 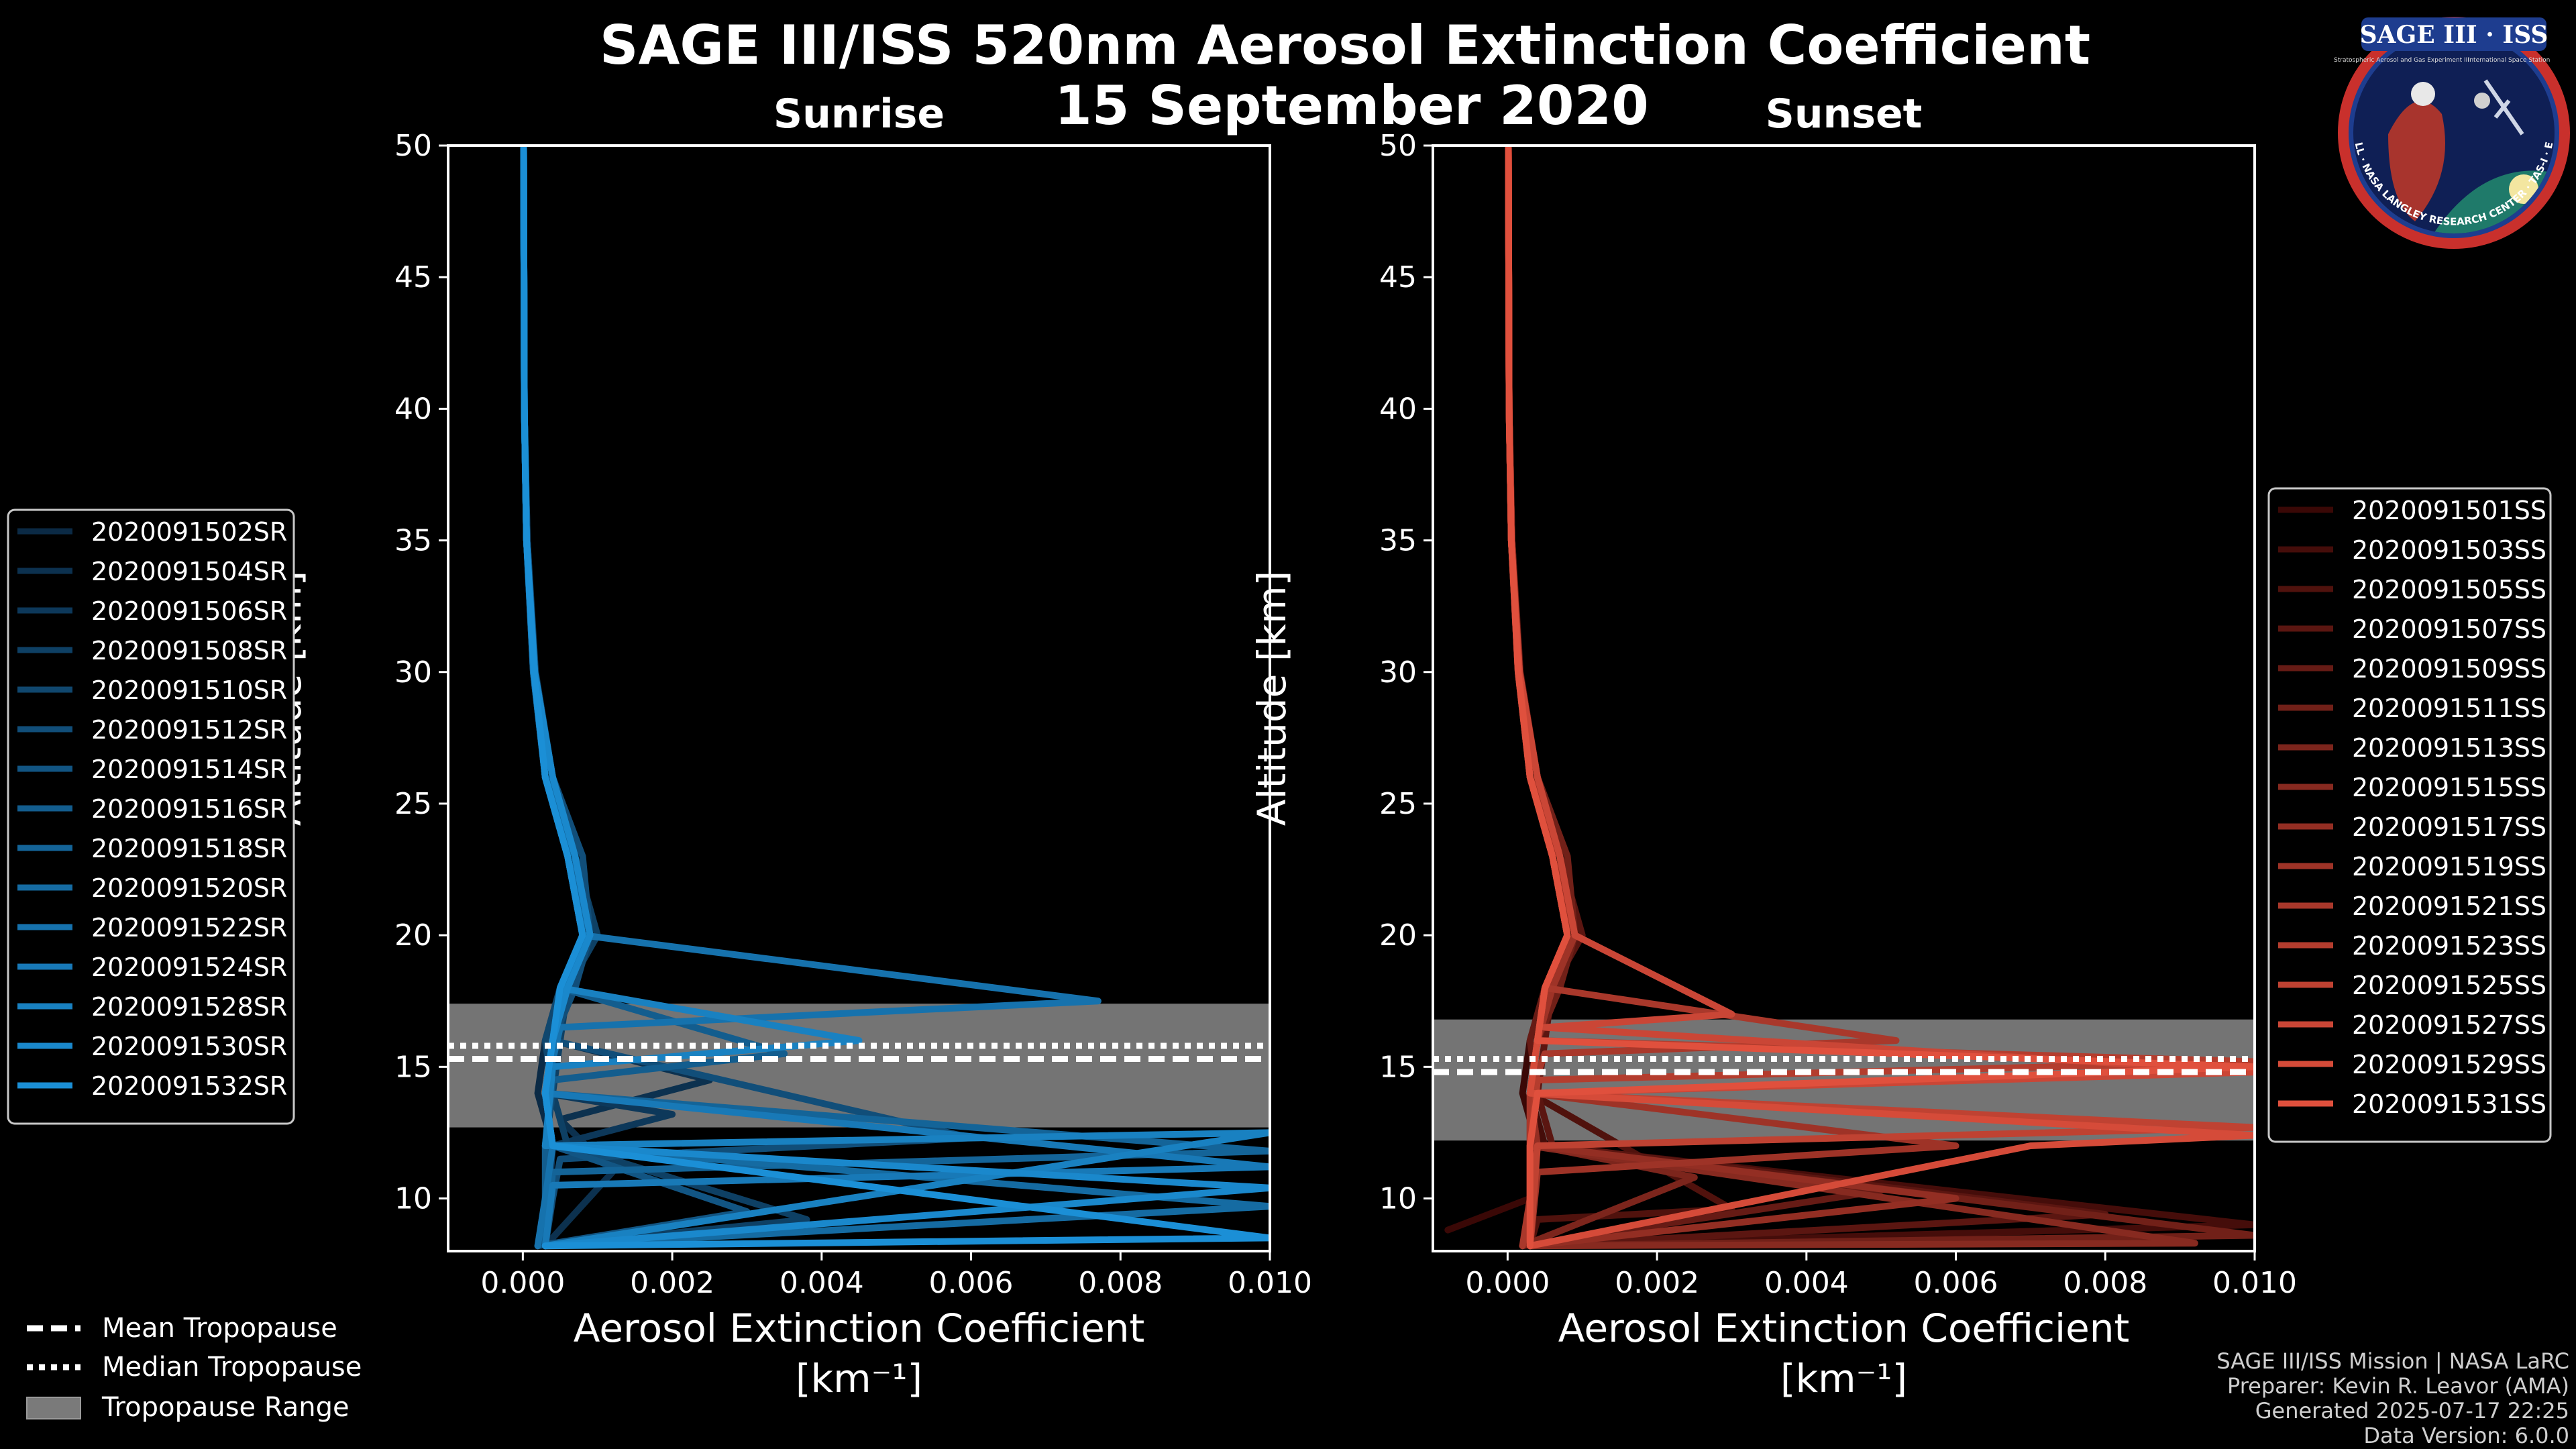 What do you see at coordinates (1844, 1328) in the screenshot?
I see `sunset-x-axis-label: Aerosol Extinction Coefficient` at bounding box center [1844, 1328].